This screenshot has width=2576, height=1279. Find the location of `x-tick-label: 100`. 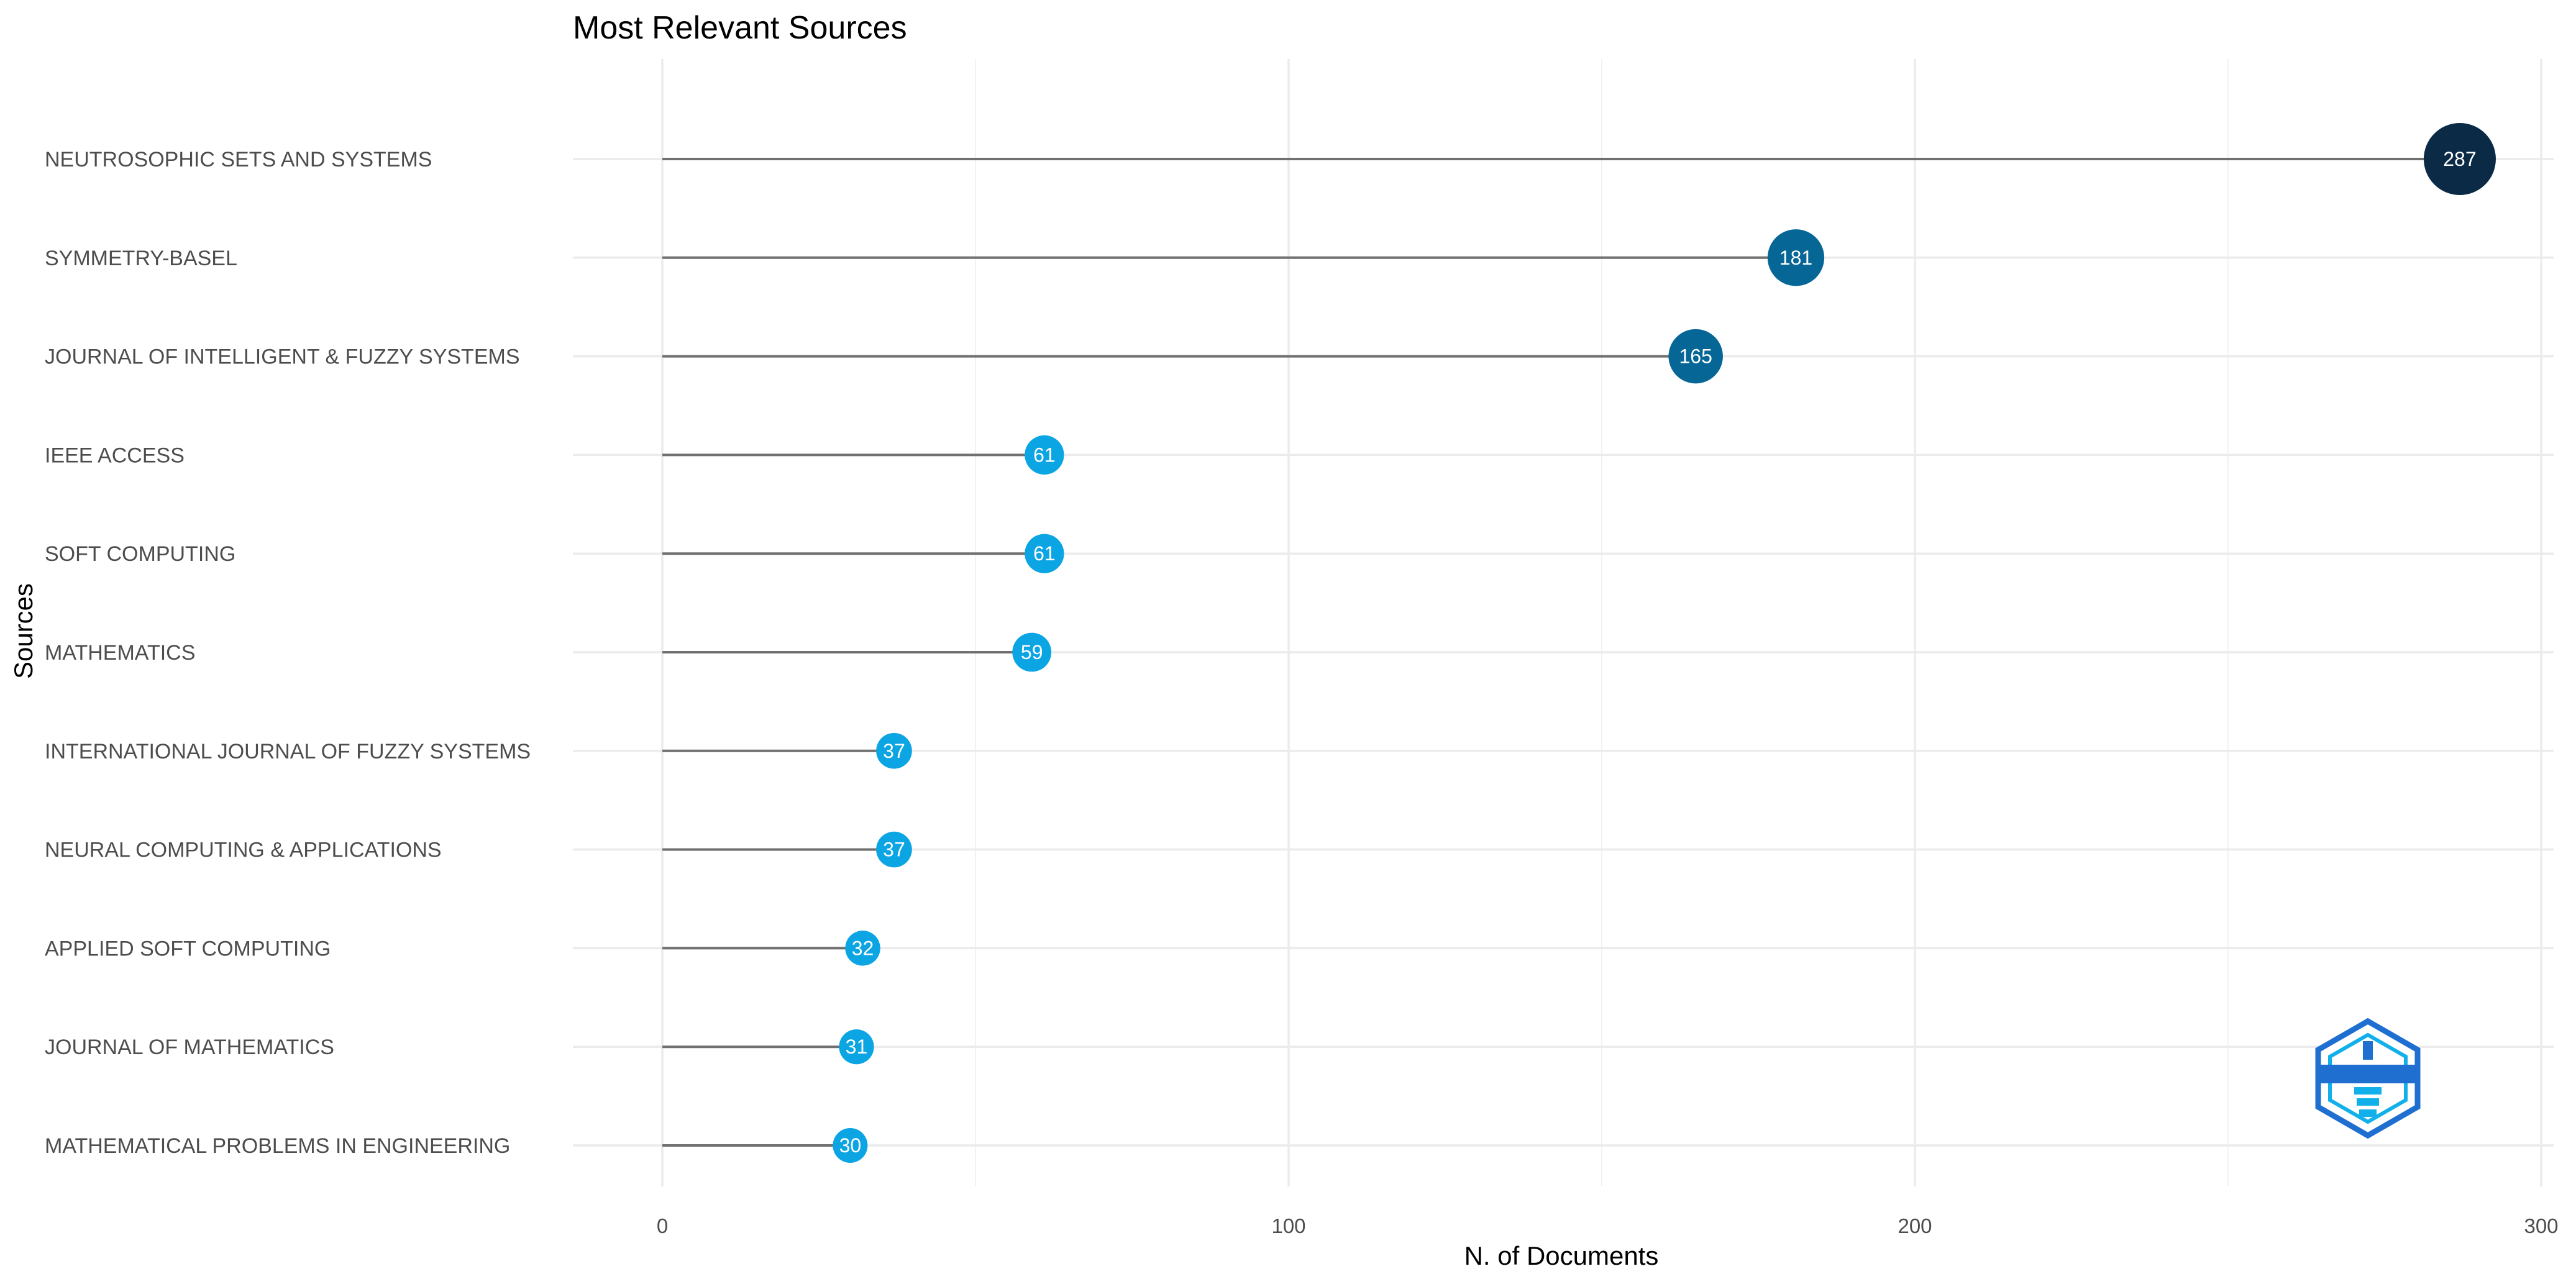

x-tick-label: 100 is located at coordinates (1288, 1226).